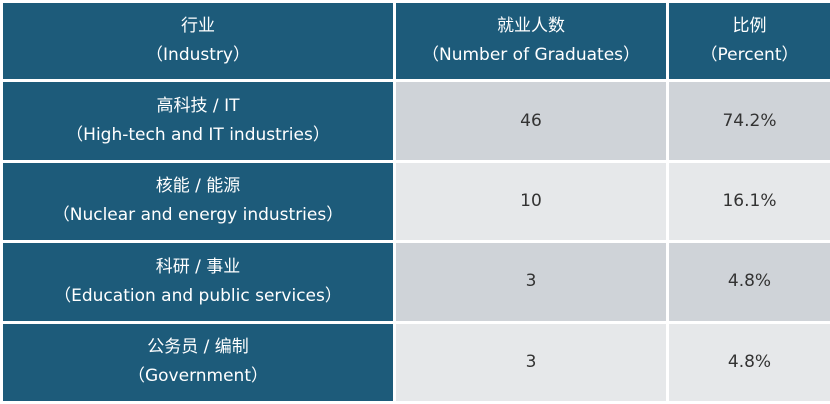 The image size is (830, 404). I want to click on percent-value: 74.2%, so click(749, 120).